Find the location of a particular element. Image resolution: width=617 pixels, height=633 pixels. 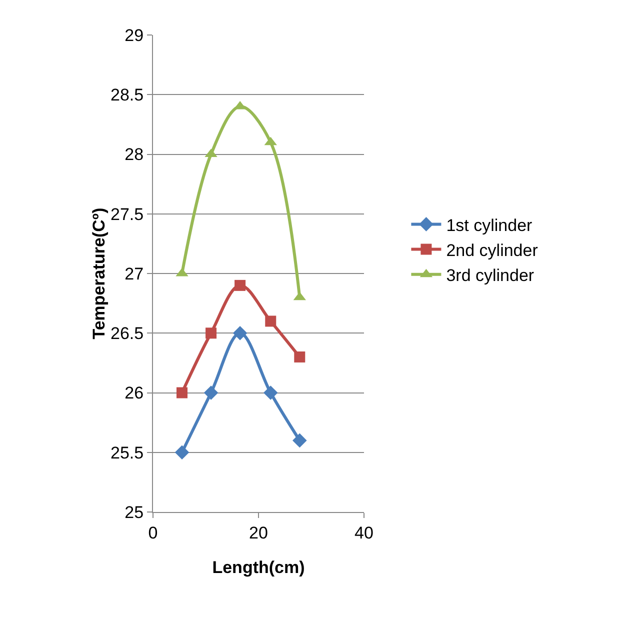

y-tick-label: 29 is located at coordinates (134, 35).